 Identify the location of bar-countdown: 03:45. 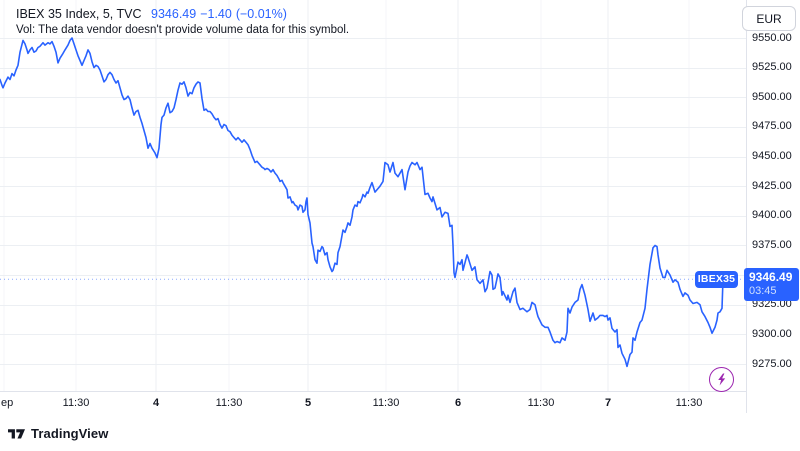
(763, 291).